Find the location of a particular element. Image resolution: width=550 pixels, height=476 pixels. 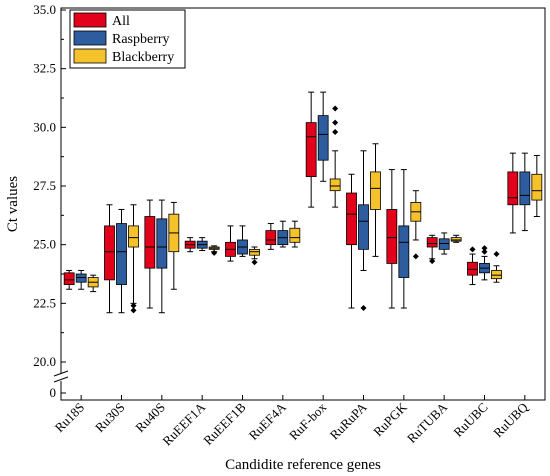

x-tick-label: RuUBC is located at coordinates (470, 420).